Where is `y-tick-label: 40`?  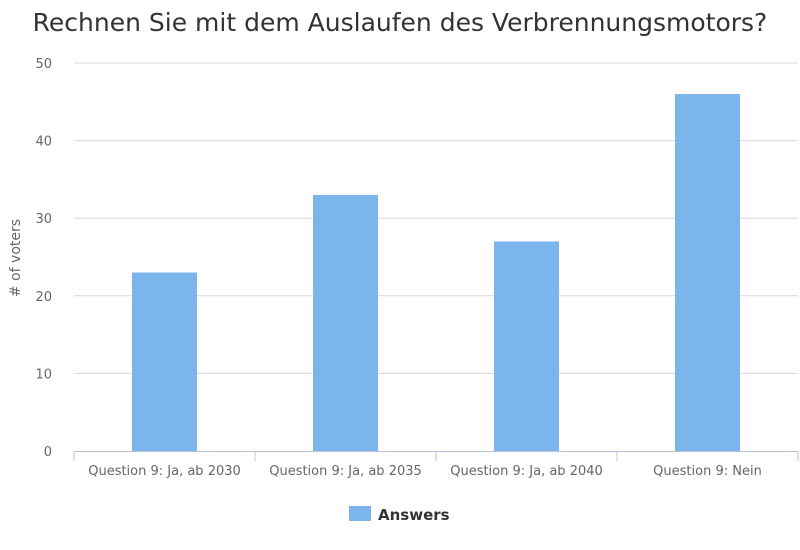
y-tick-label: 40 is located at coordinates (43, 142).